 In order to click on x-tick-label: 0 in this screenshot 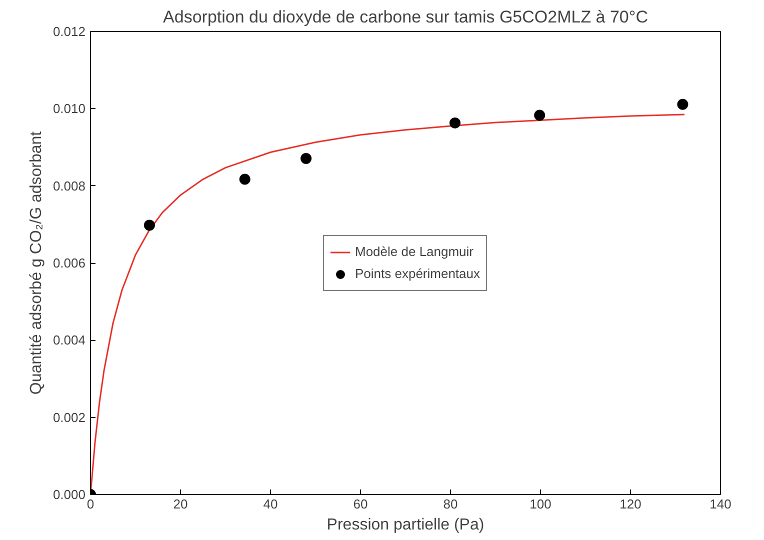, I will do `click(90, 504)`.